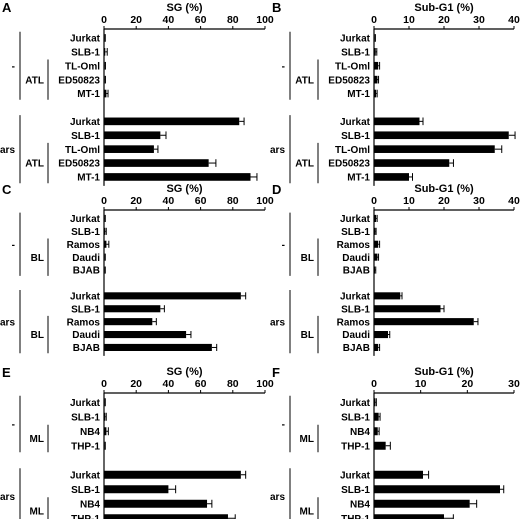 The image size is (520, 519). I want to click on panel-letter: D, so click(276, 189).